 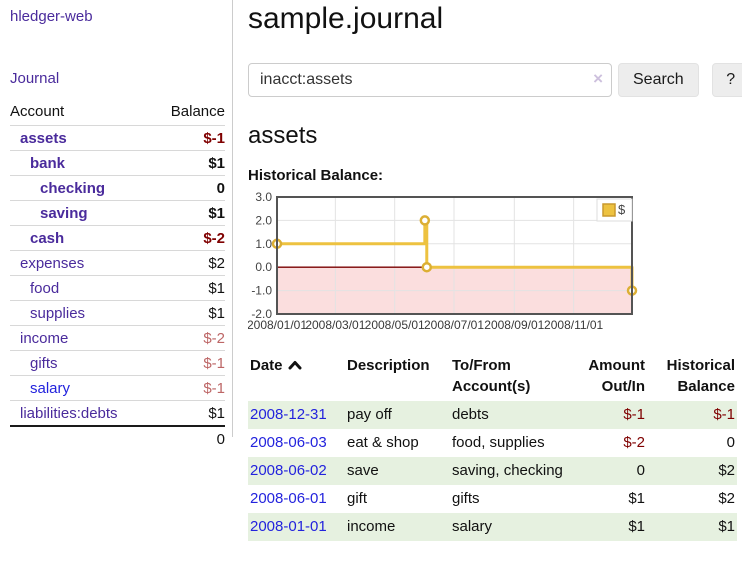 I want to click on transaction-balance: $1, so click(x=726, y=526).